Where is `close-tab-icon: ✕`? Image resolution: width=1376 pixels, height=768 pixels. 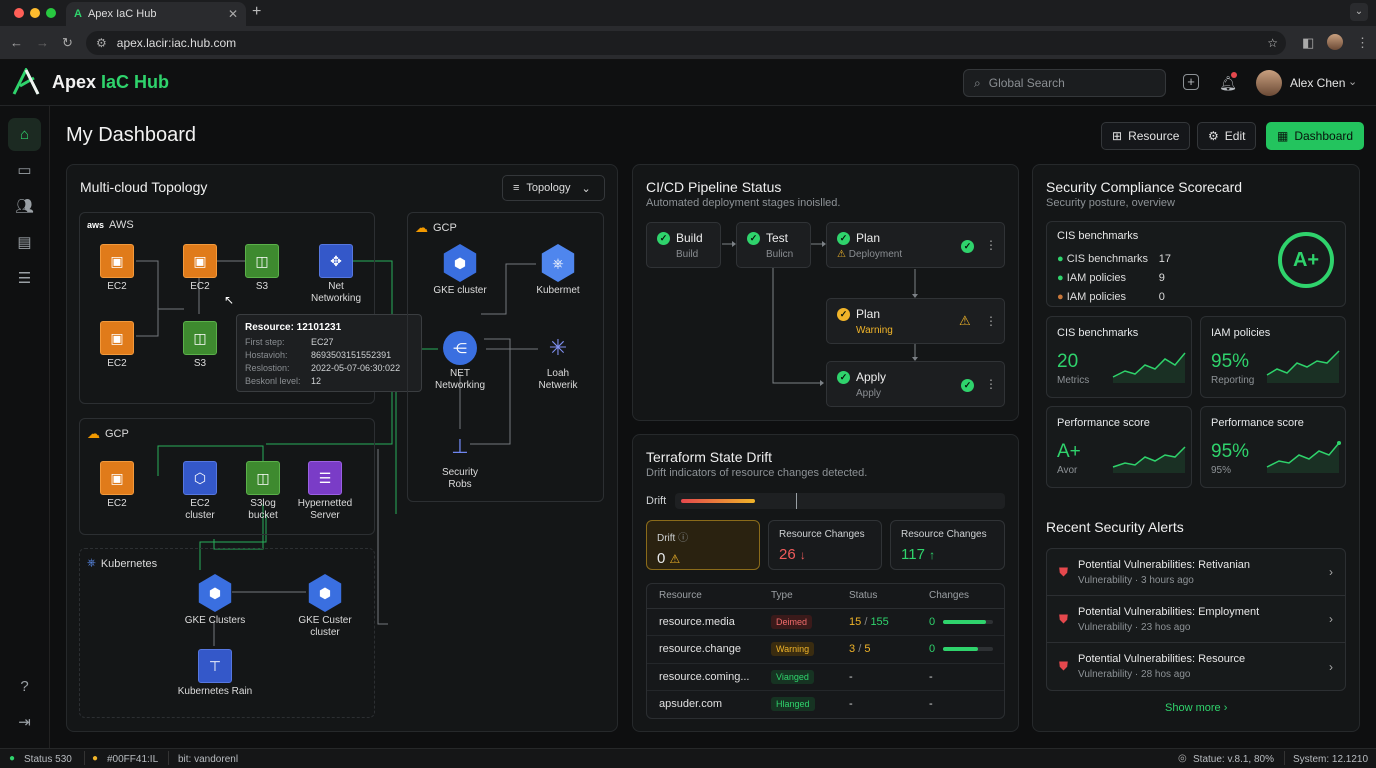
close-tab-icon: ✕ is located at coordinates (232, 14).